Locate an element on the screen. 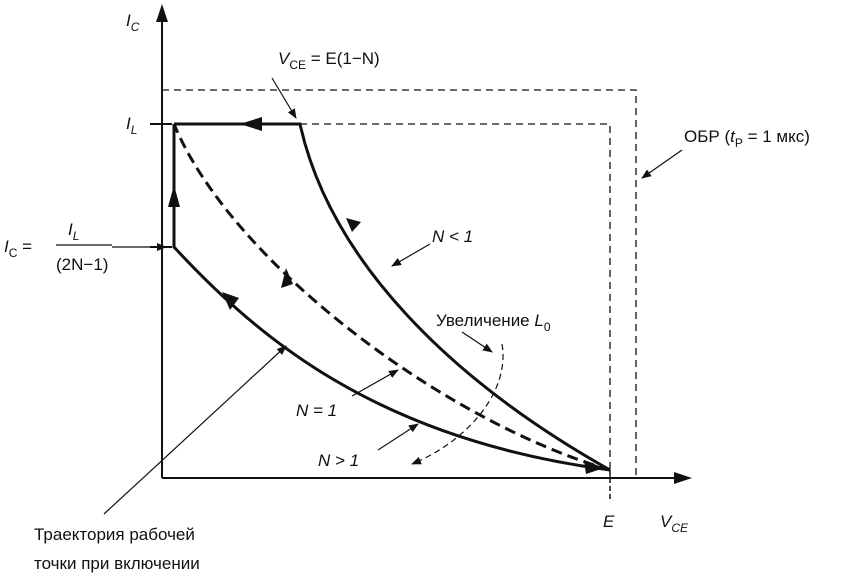 The height and width of the screenshot is (584, 852). sor-label: ОБР (tP = 1 мкс) is located at coordinates (747, 138).